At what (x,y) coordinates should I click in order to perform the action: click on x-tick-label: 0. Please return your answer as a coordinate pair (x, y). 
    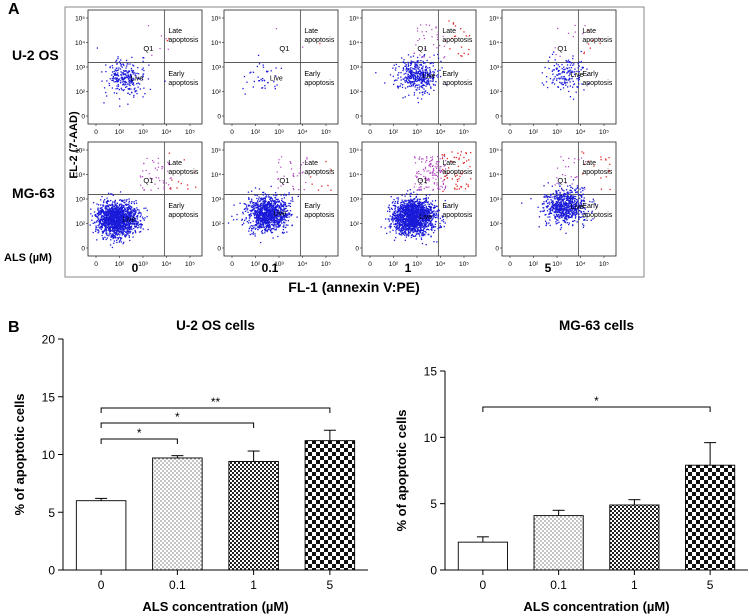
    Looking at the image, I should click on (232, 132).